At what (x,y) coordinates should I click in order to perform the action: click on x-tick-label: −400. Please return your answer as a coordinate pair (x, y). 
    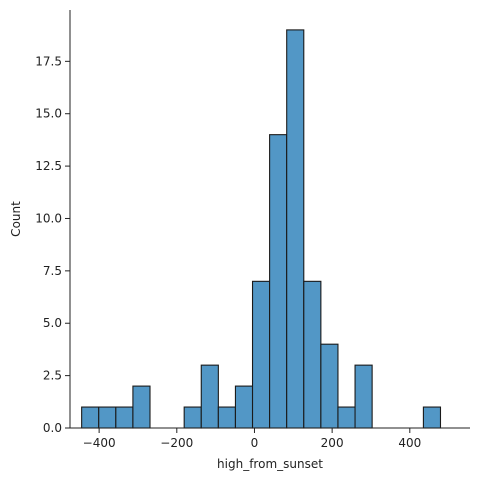
    Looking at the image, I should click on (99, 443).